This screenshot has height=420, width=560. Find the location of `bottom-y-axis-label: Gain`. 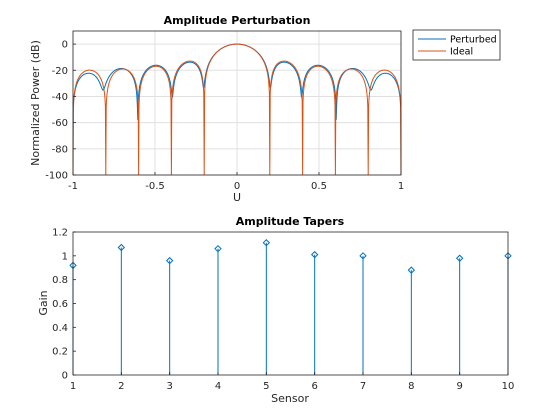

bottom-y-axis-label: Gain is located at coordinates (43, 302).